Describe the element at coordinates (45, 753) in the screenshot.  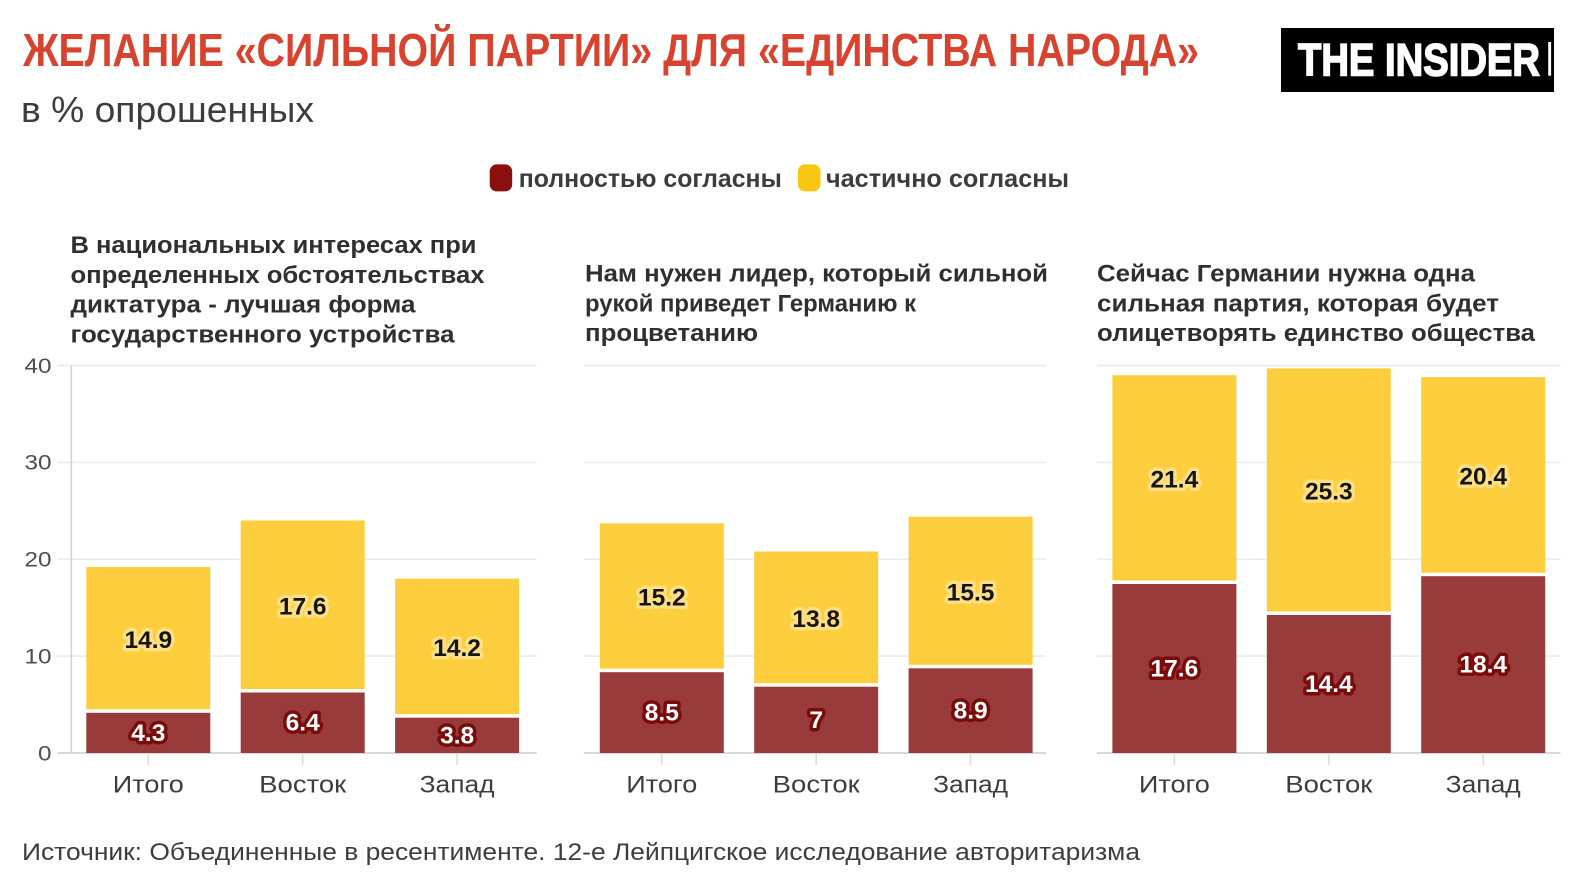
I see `svg-text: 0` at that location.